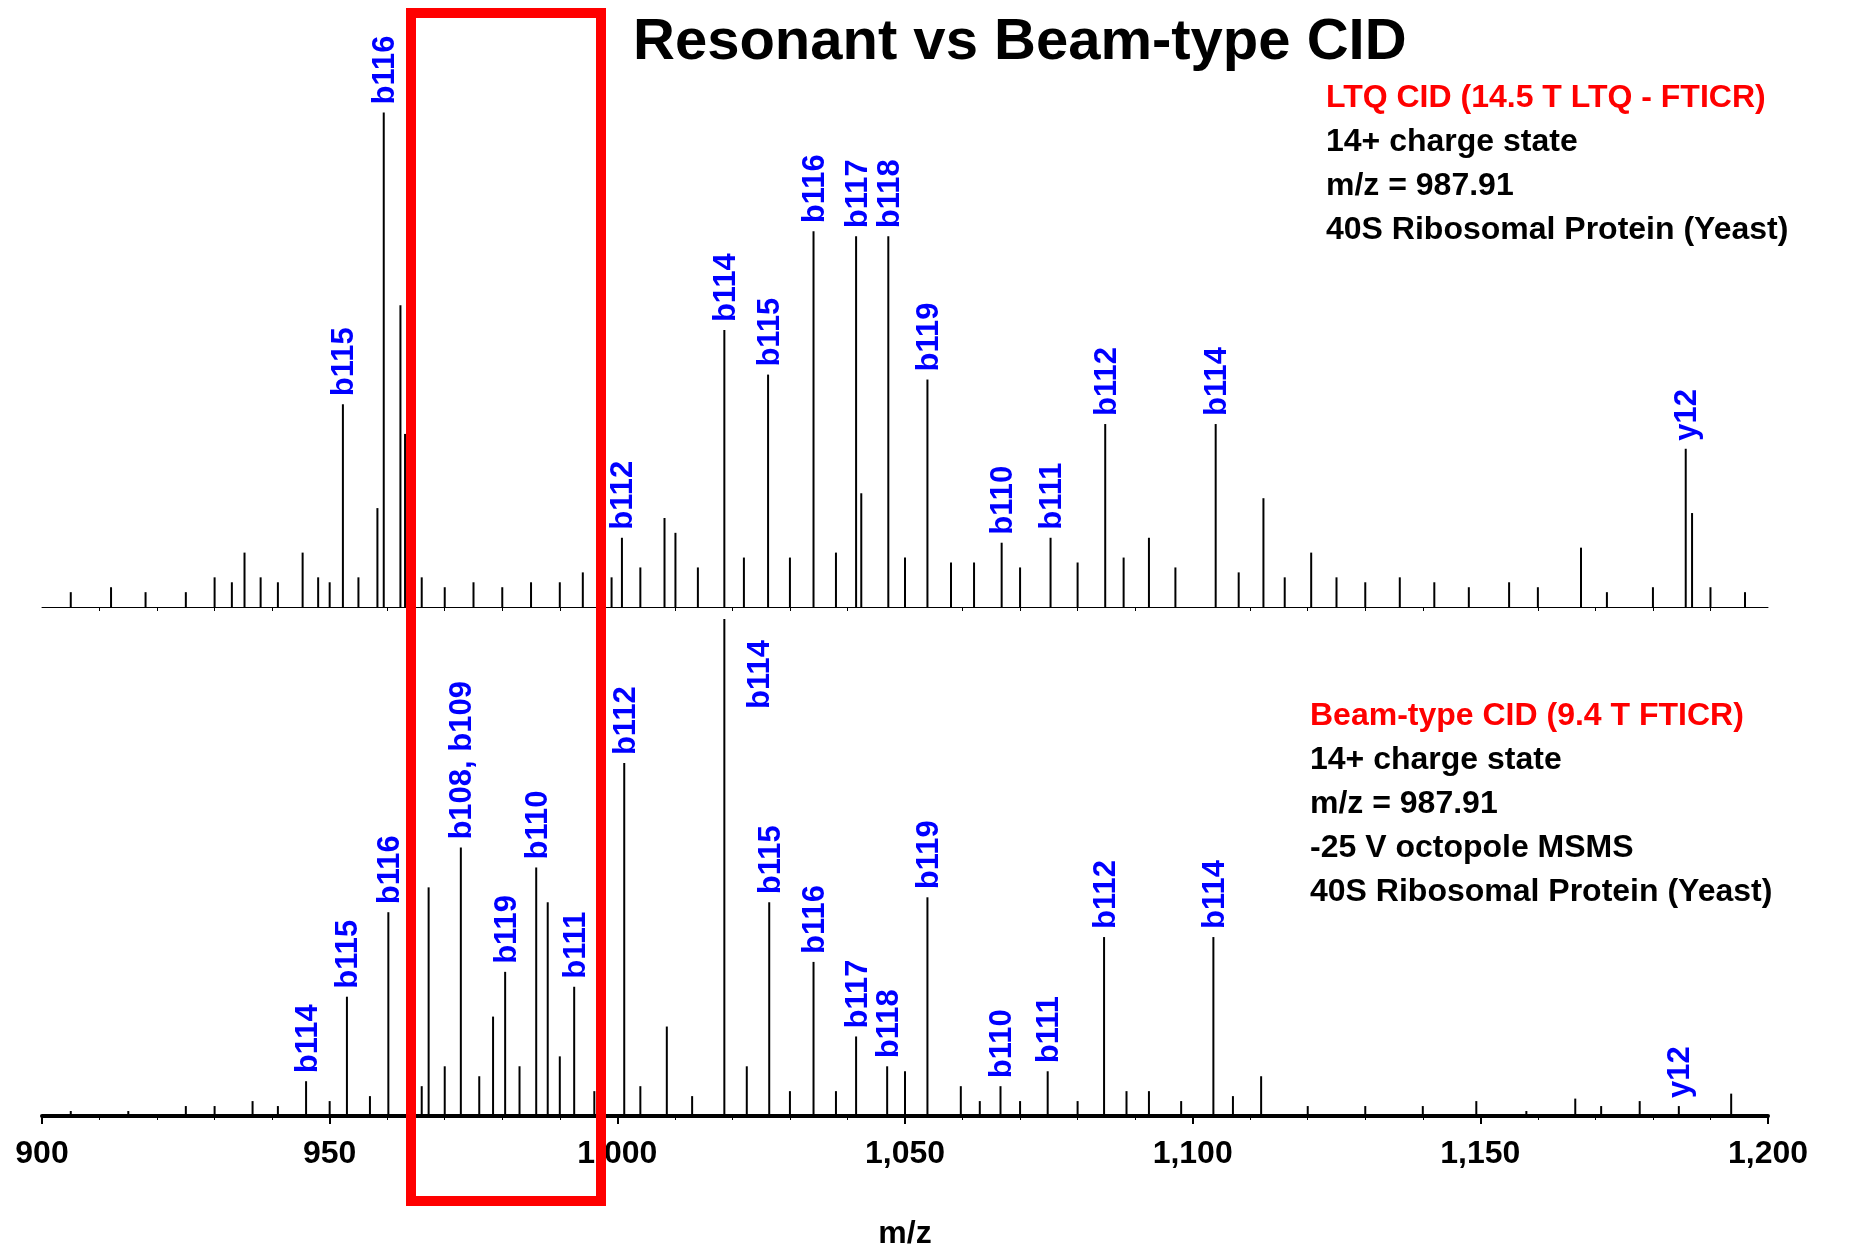  I want to click on annotation: b108, b109, so click(461, 760).